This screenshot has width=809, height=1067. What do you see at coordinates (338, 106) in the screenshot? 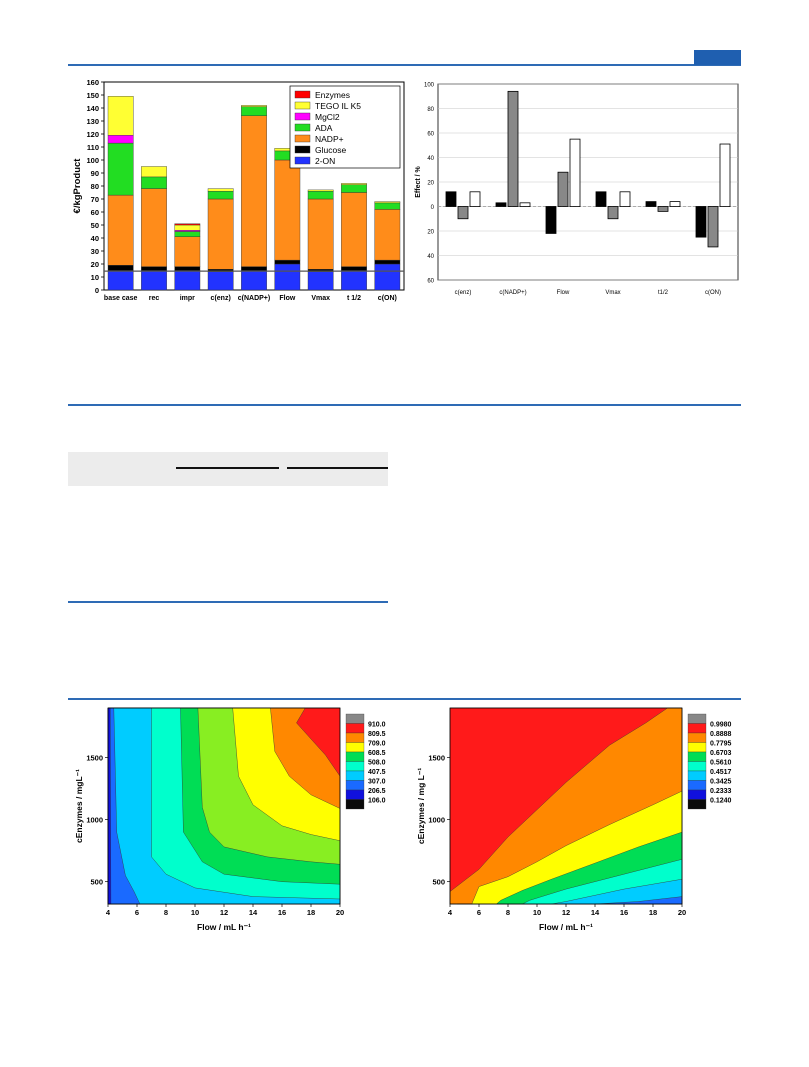
I see `legend-label: TEGO IL K5` at bounding box center [338, 106].